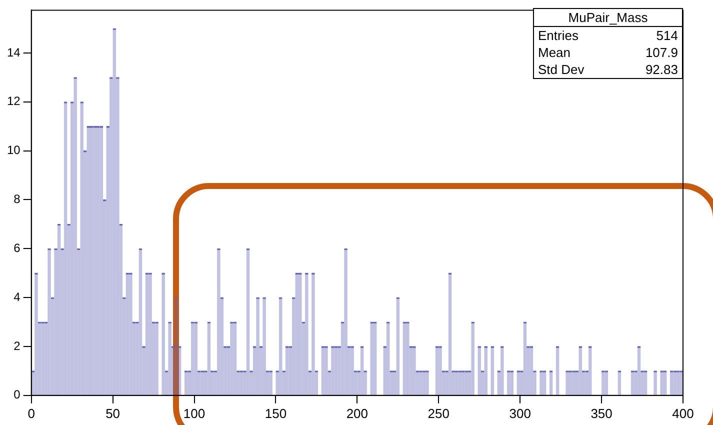 The height and width of the screenshot is (425, 713). What do you see at coordinates (275, 413) in the screenshot?
I see `x-tick-label: 150` at bounding box center [275, 413].